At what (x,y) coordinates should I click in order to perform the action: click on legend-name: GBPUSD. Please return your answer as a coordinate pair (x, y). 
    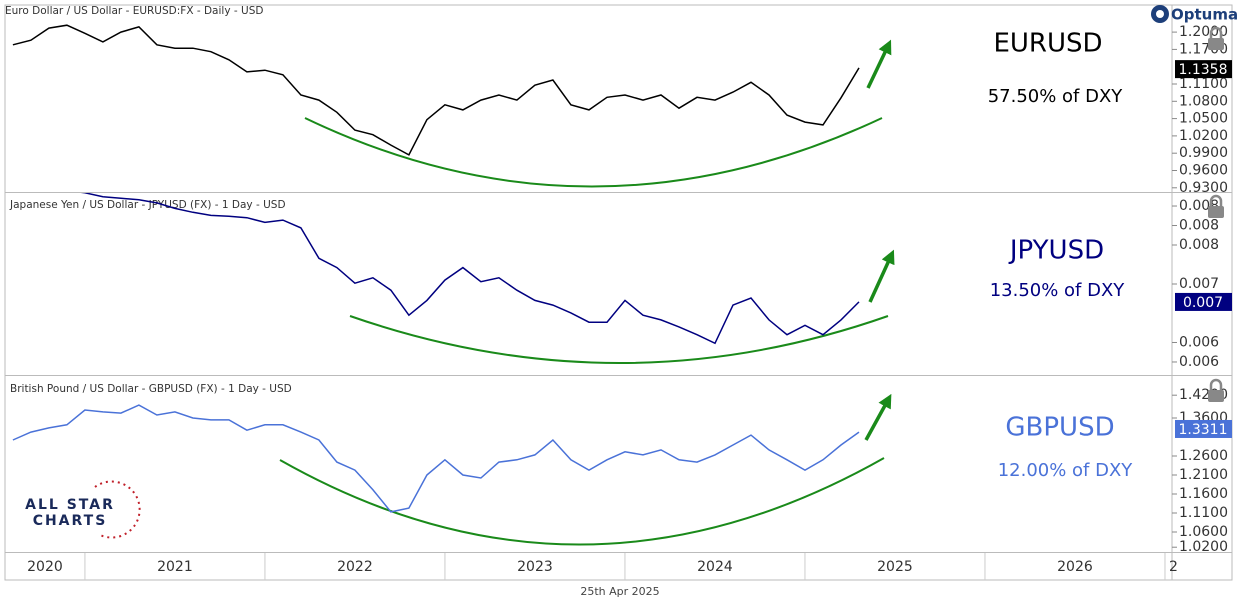
    Looking at the image, I should click on (1059, 428).